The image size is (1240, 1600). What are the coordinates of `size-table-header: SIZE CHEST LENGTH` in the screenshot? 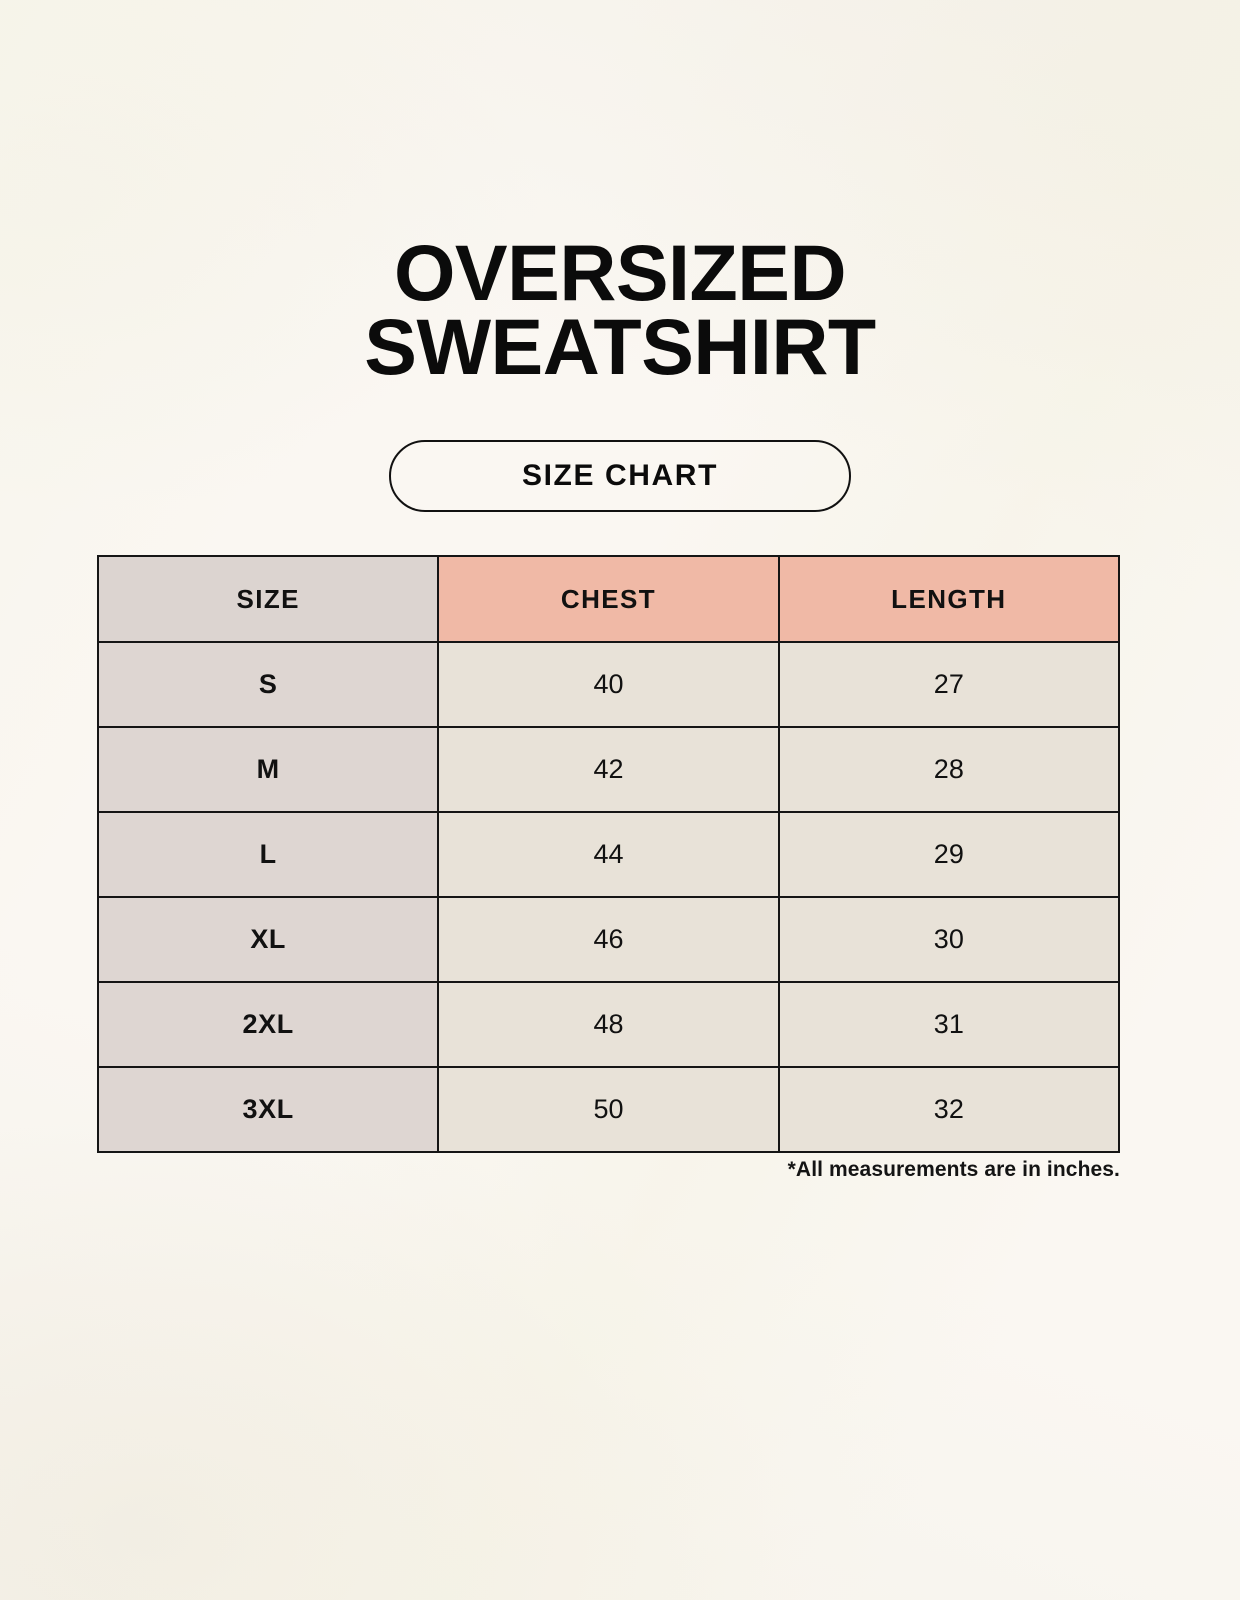 It's located at (608, 599).